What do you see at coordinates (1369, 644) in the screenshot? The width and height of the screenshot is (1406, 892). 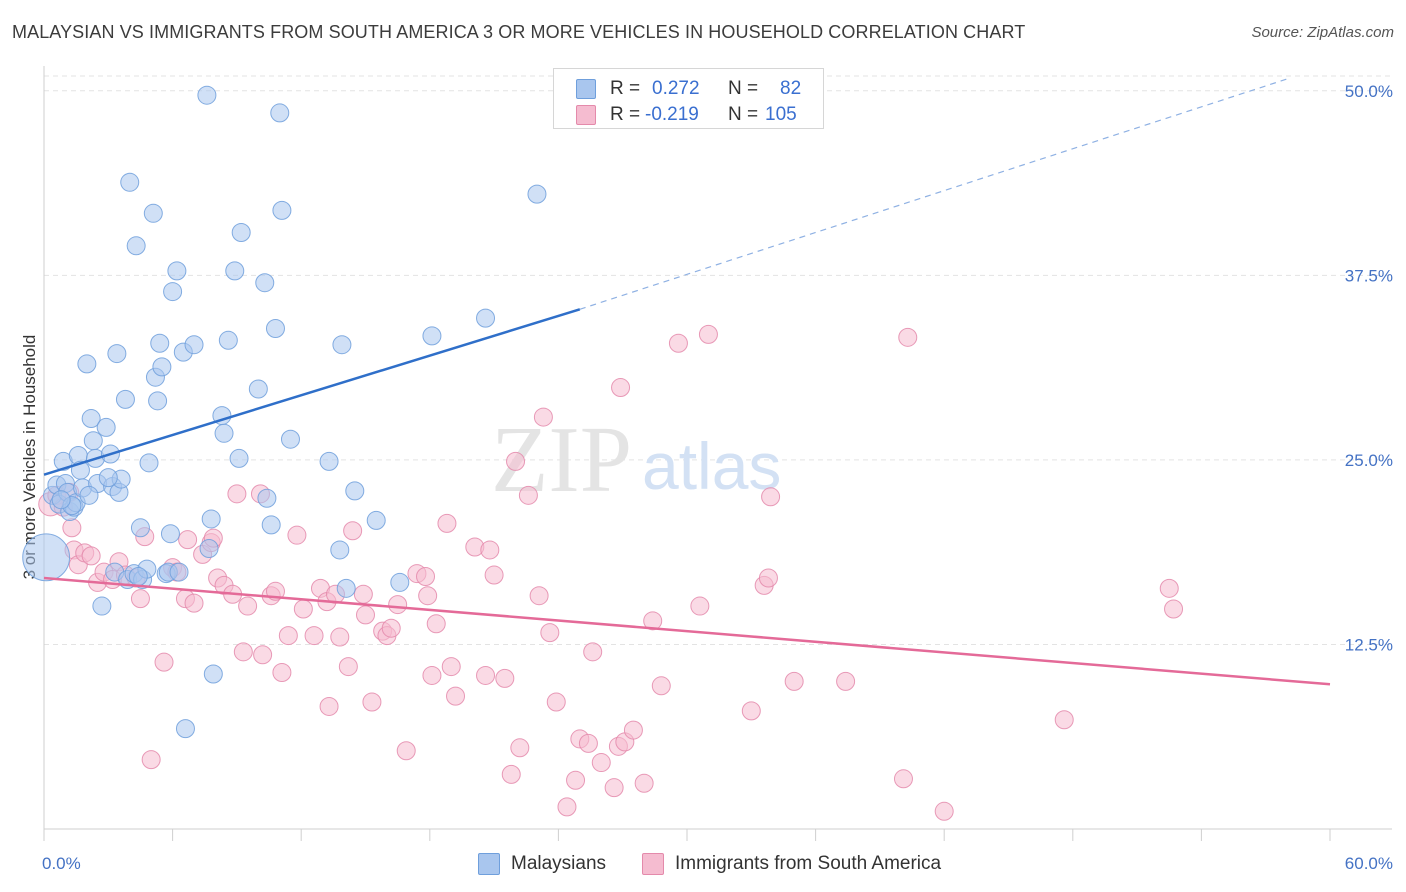 I see `y-tick-label: 12.5%` at bounding box center [1369, 644].